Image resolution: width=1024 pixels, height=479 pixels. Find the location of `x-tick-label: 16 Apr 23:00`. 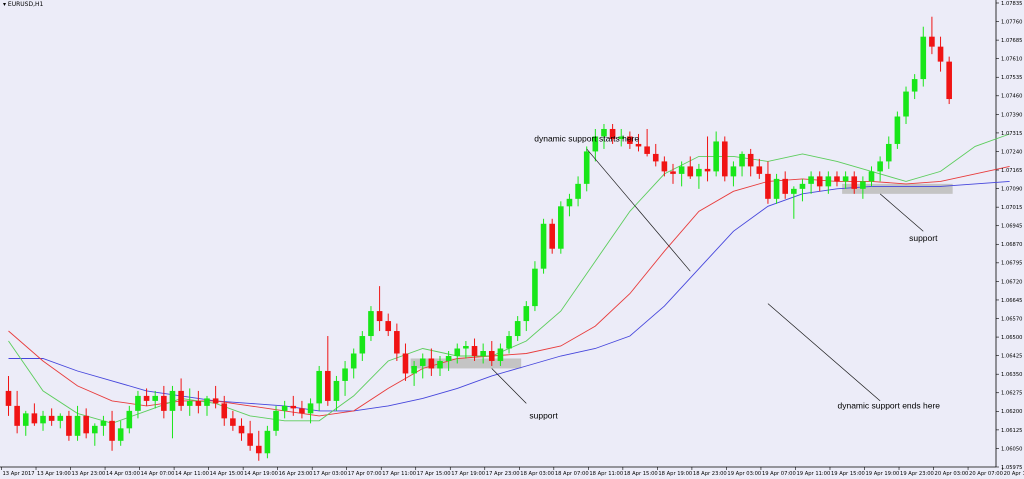

x-tick-label: 16 Apr 23:00 is located at coordinates (296, 474).